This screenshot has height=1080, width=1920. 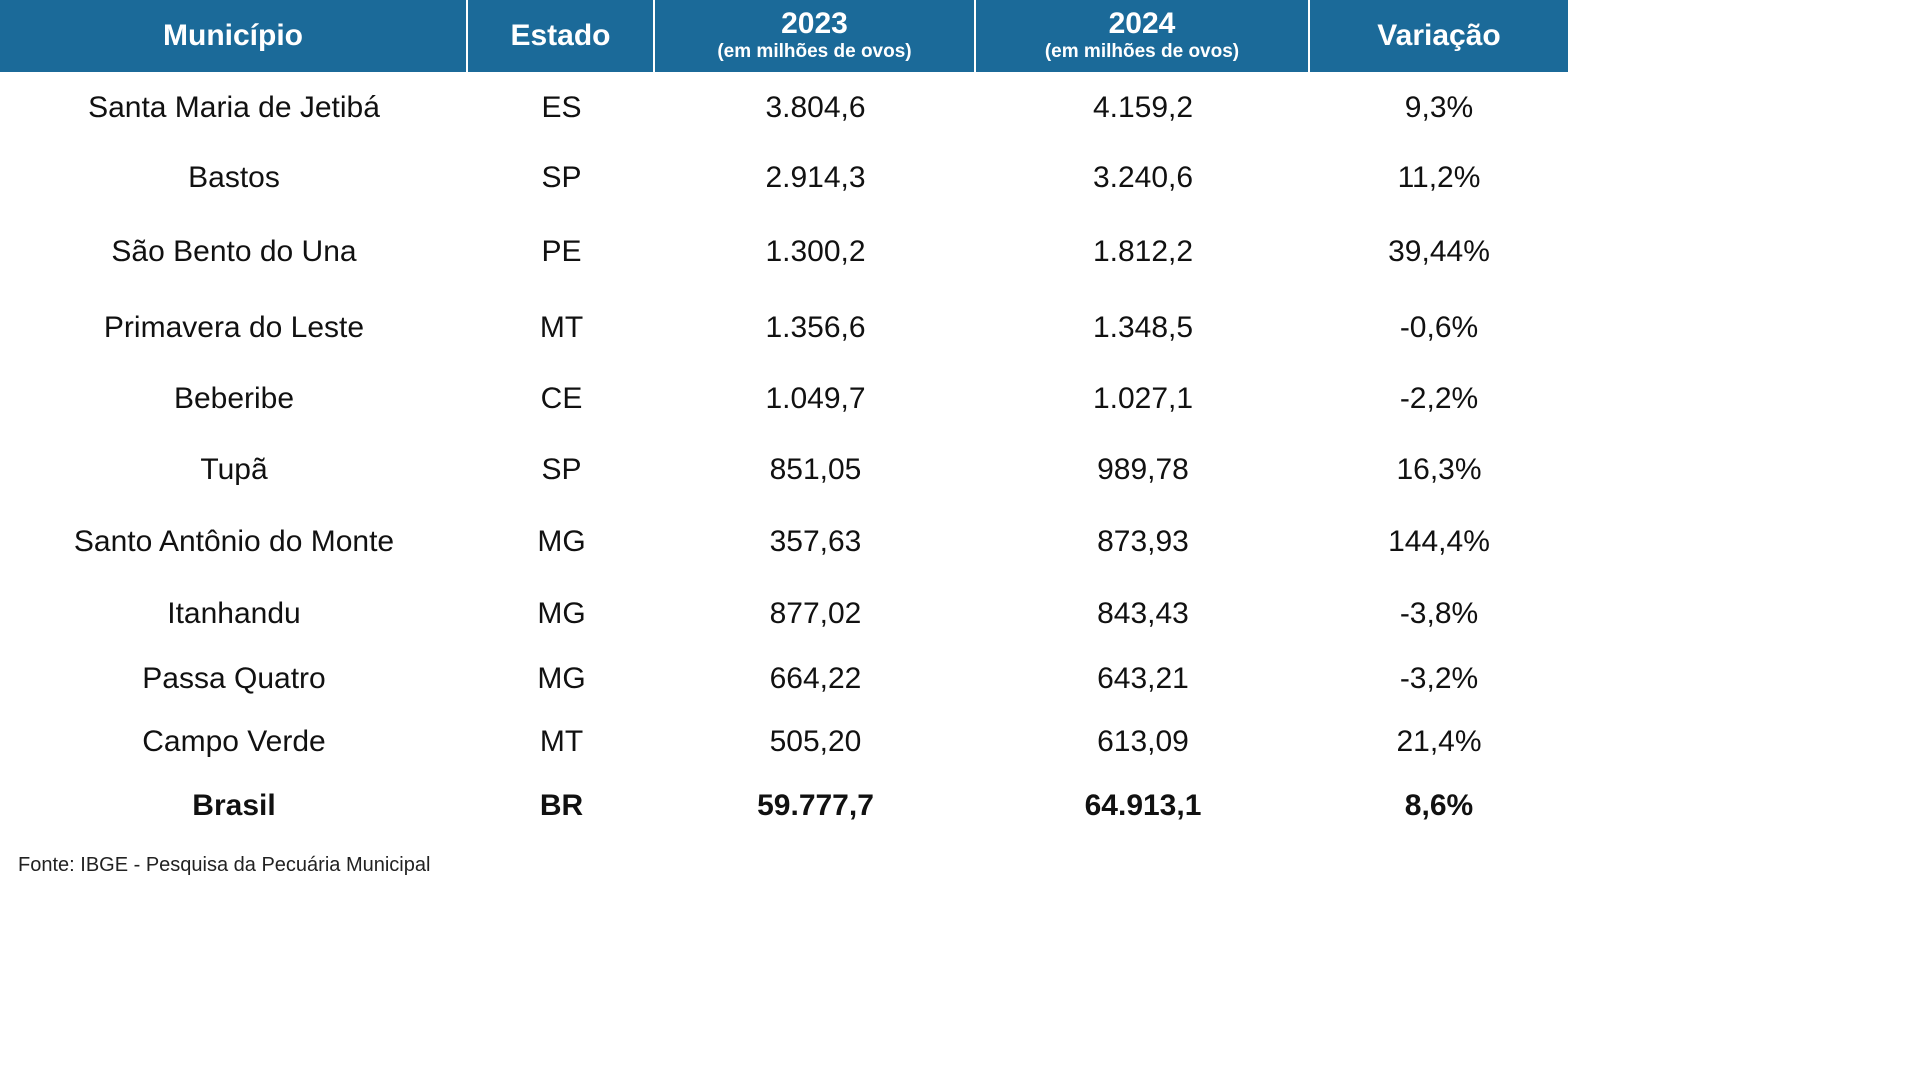 I want to click on total-row: Brasil BR 59.777,7 64.913,1 8,6%, so click(x=784, y=806).